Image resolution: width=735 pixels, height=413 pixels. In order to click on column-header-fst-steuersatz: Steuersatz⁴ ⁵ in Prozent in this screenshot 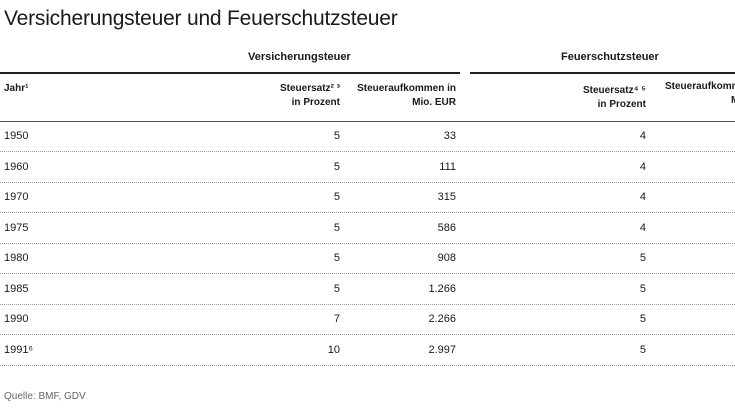, I will do `click(614, 98)`.